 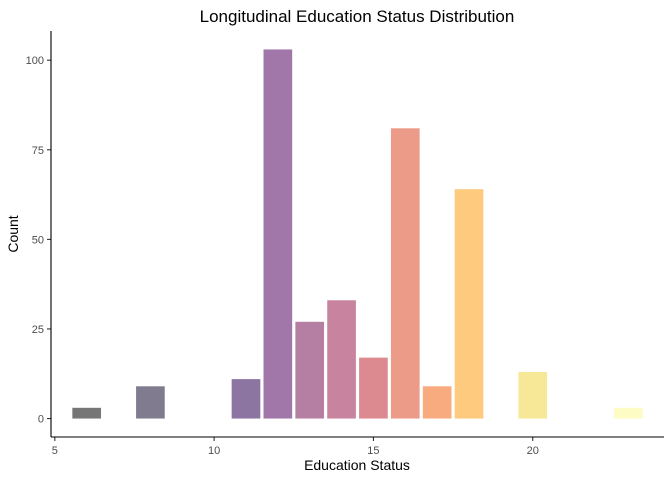 What do you see at coordinates (373, 451) in the screenshot?
I see `x-tick-label-15: 15` at bounding box center [373, 451].